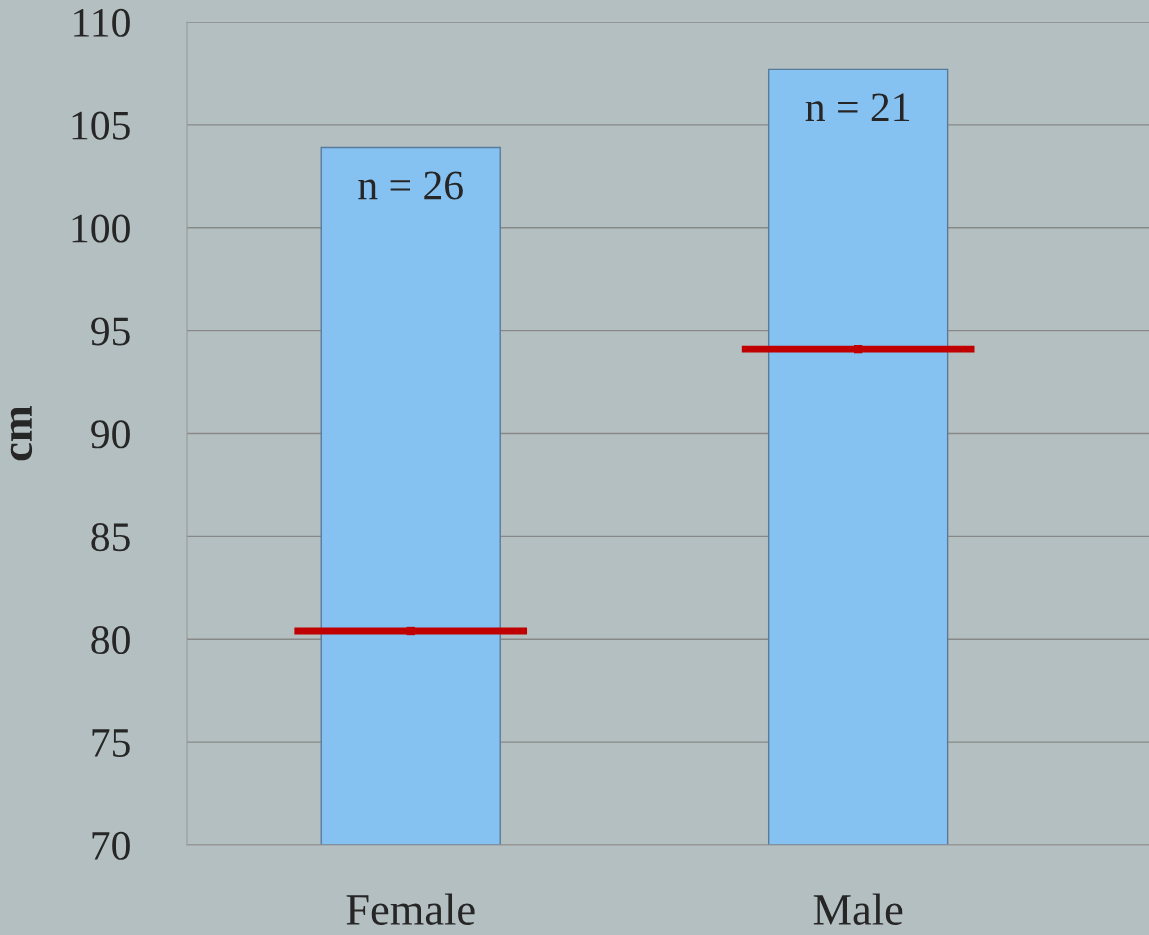 The image size is (1149, 935). I want to click on y-axis-title: cm, so click(21, 433).